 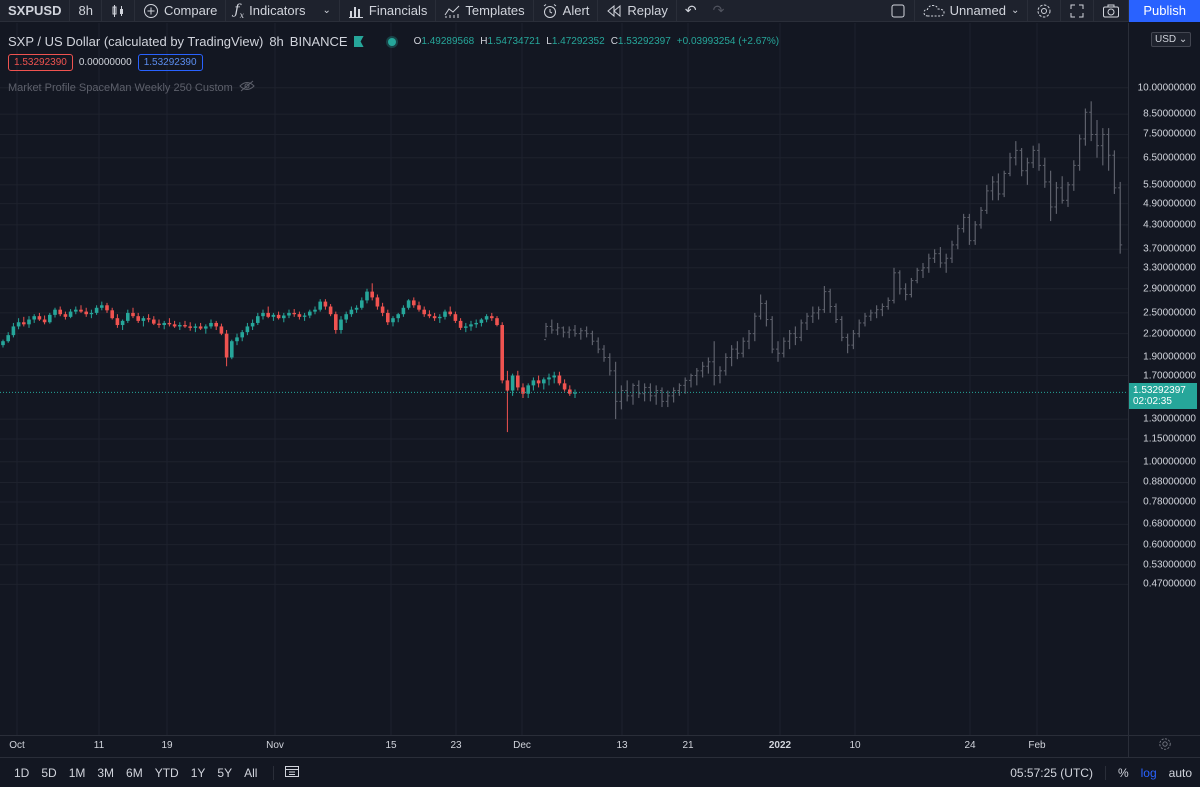 I want to click on time-tick-label: 23, so click(x=456, y=745).